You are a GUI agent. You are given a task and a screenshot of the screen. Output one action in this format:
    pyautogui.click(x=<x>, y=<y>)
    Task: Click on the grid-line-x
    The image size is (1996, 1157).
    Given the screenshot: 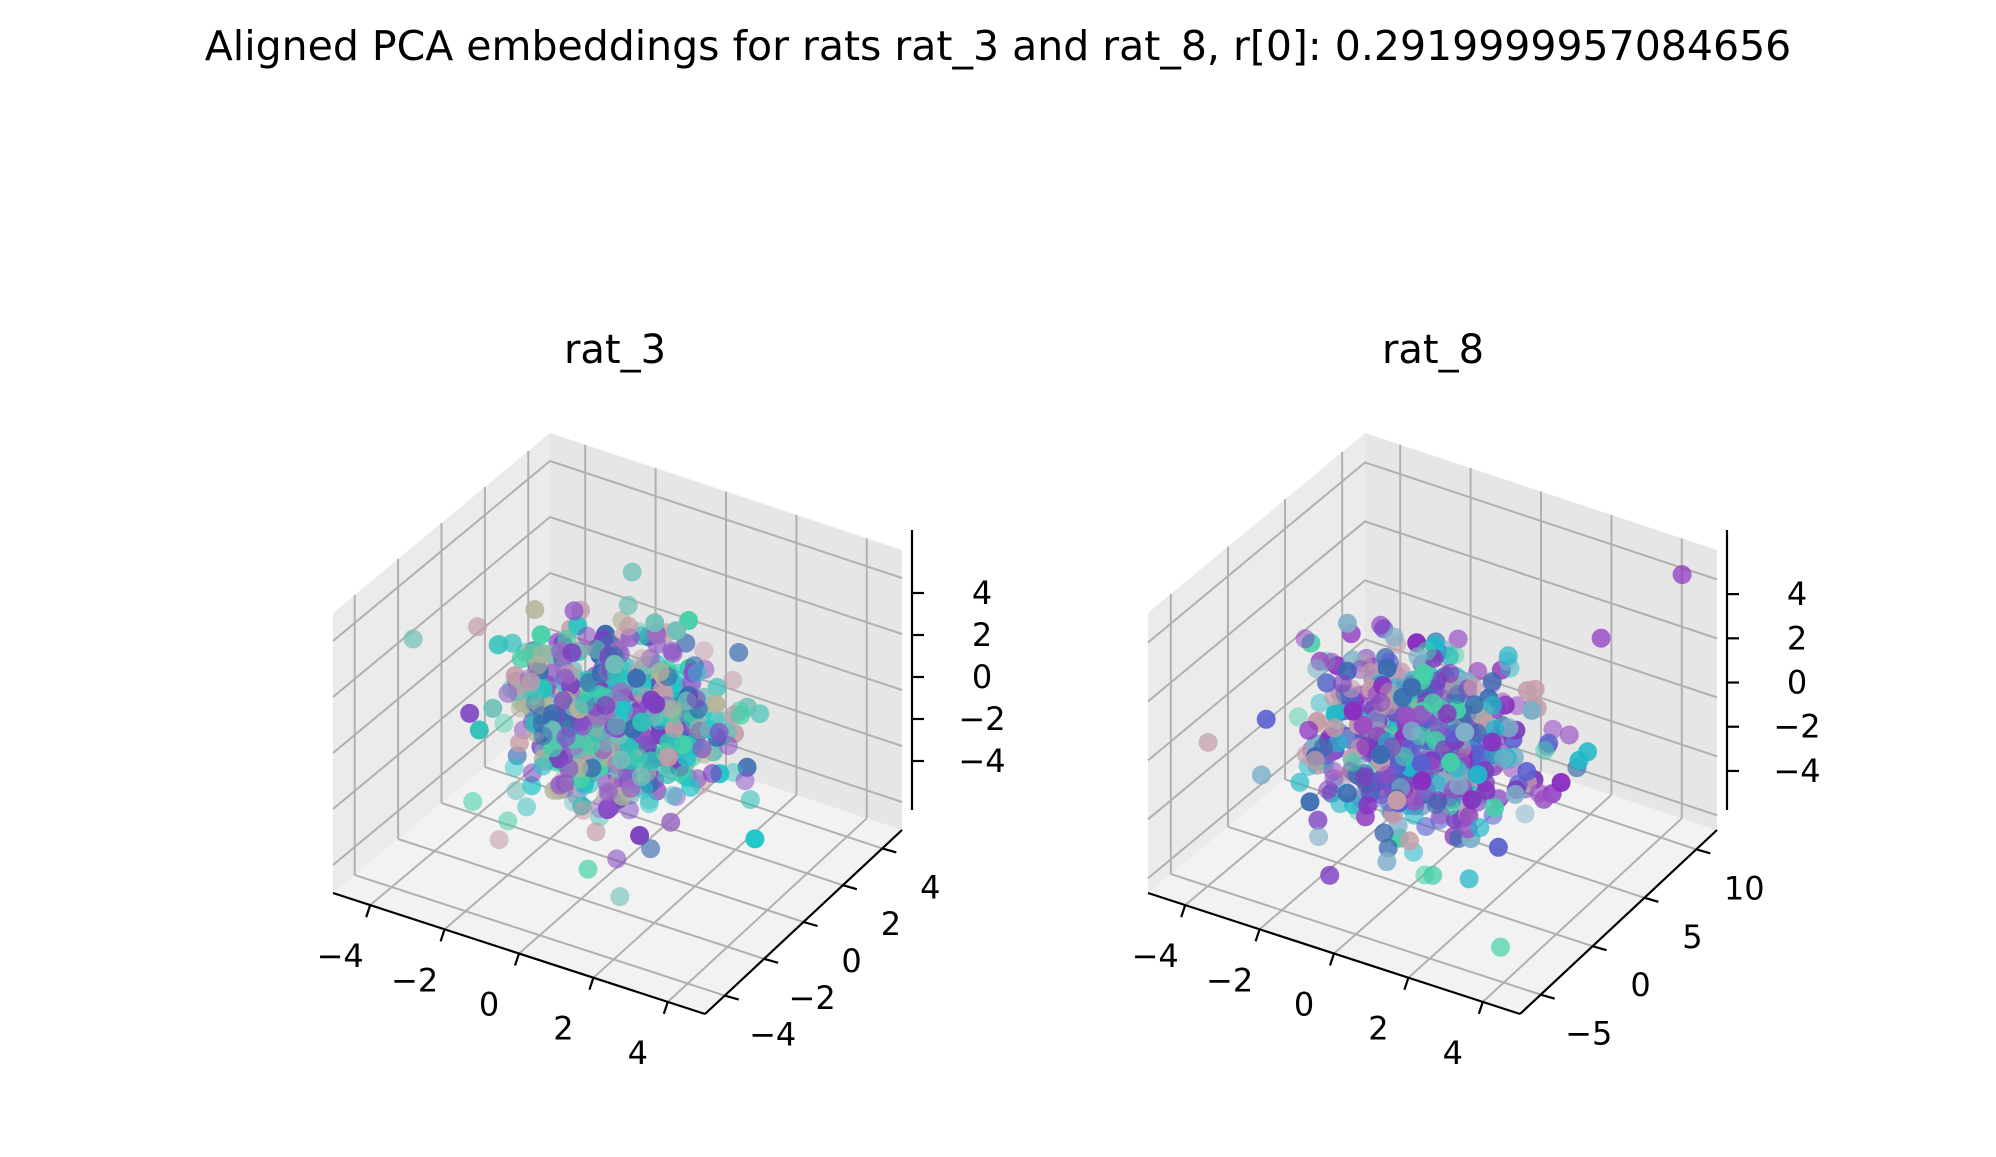 What is the action you would take?
    pyautogui.click(x=1582, y=910)
    